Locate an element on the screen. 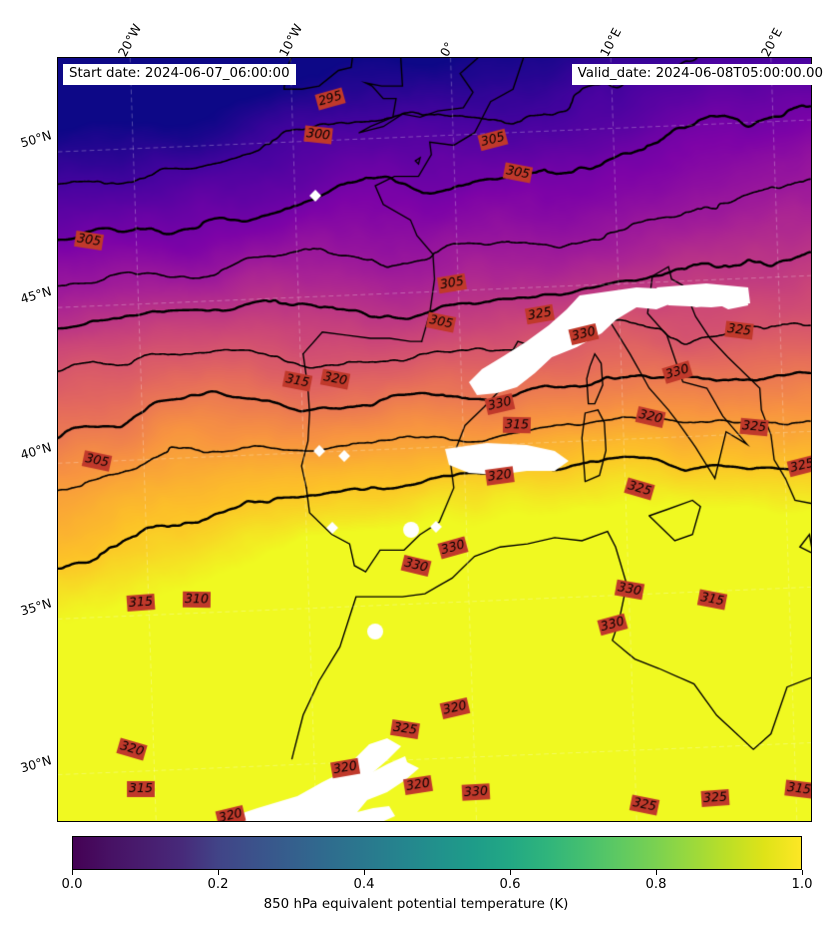 This screenshot has width=832, height=936. colorbar-ticklabel-5: 1.0 is located at coordinates (802, 884).